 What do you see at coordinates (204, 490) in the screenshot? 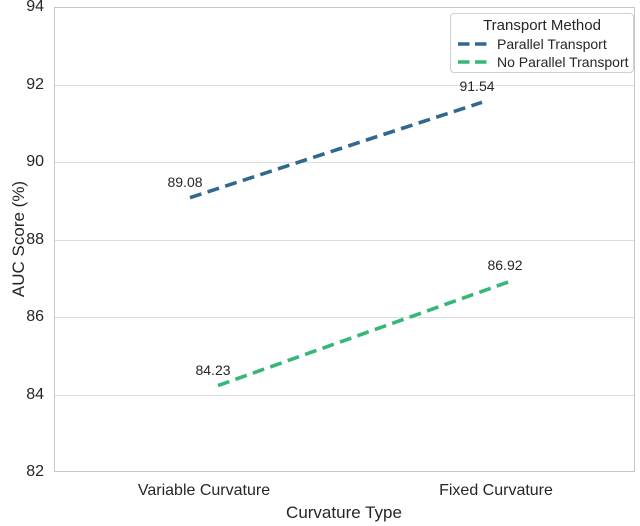
I see `x-tick-label: Variable Curvature` at bounding box center [204, 490].